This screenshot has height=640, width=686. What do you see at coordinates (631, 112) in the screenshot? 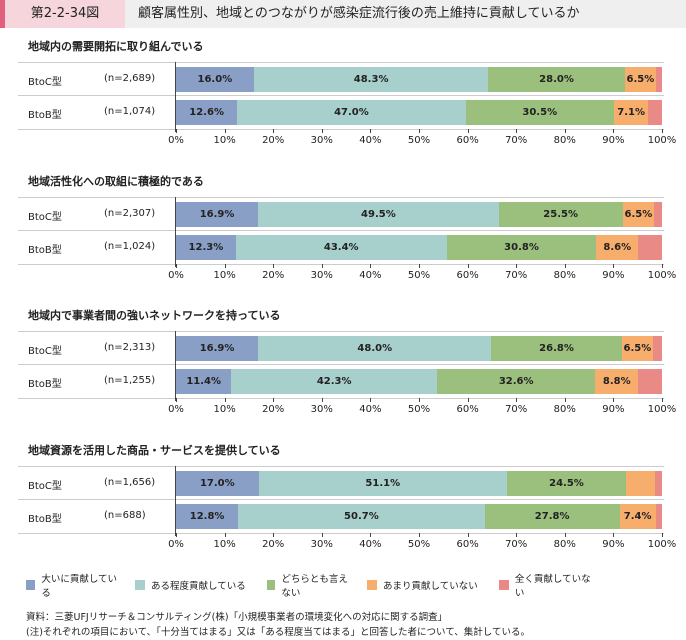
I see `bar-segment: 7.1%` at bounding box center [631, 112].